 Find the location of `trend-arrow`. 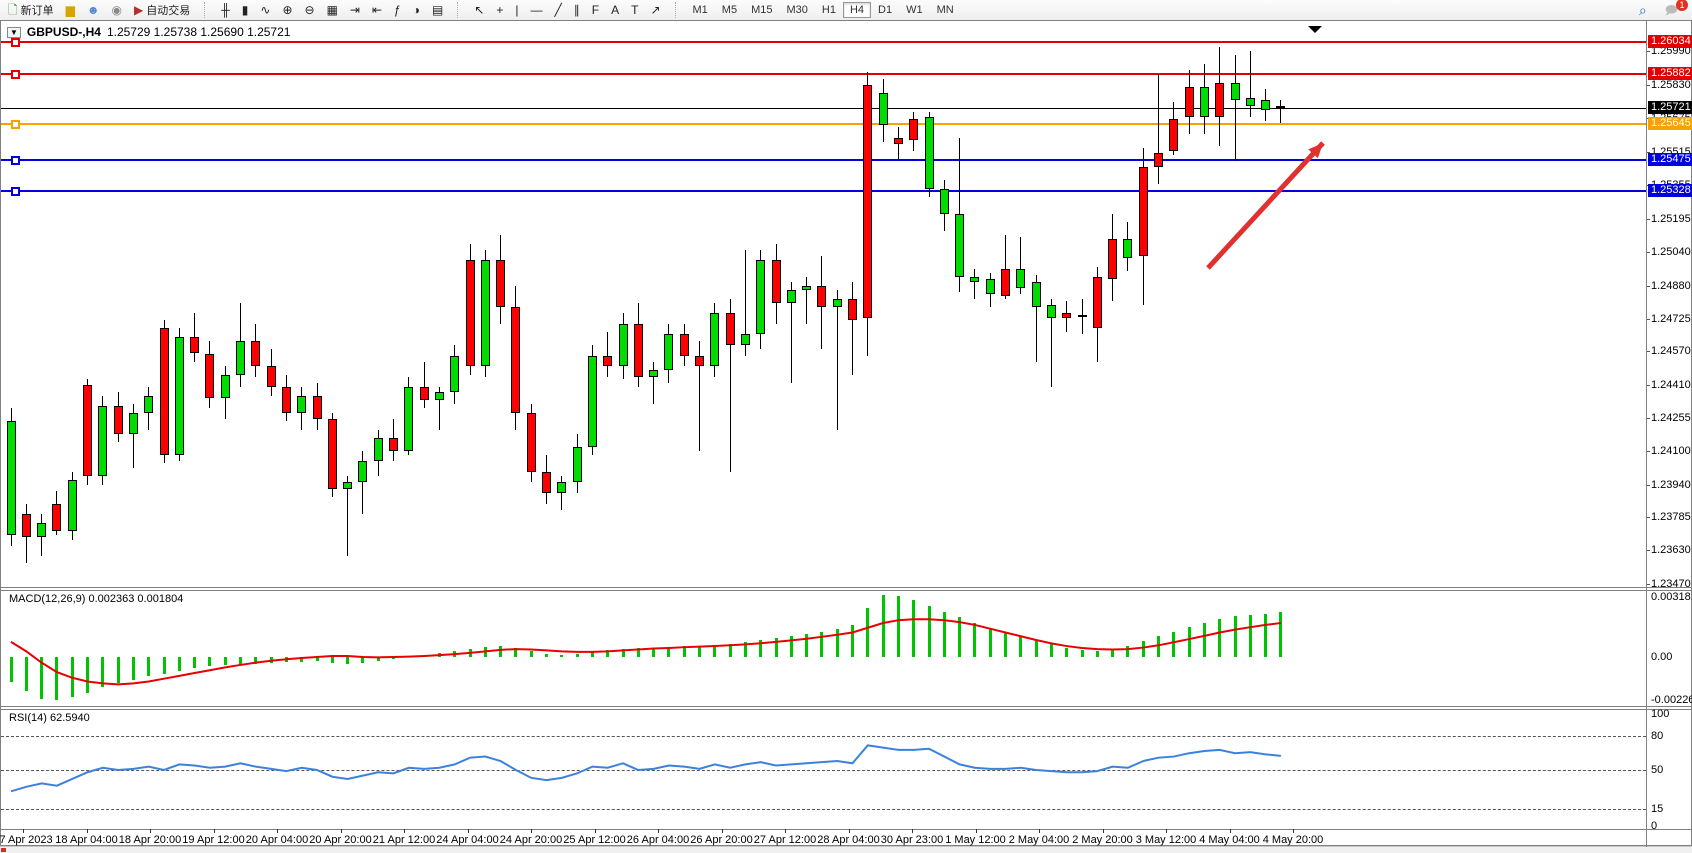

trend-arrow is located at coordinates (1265, 205).